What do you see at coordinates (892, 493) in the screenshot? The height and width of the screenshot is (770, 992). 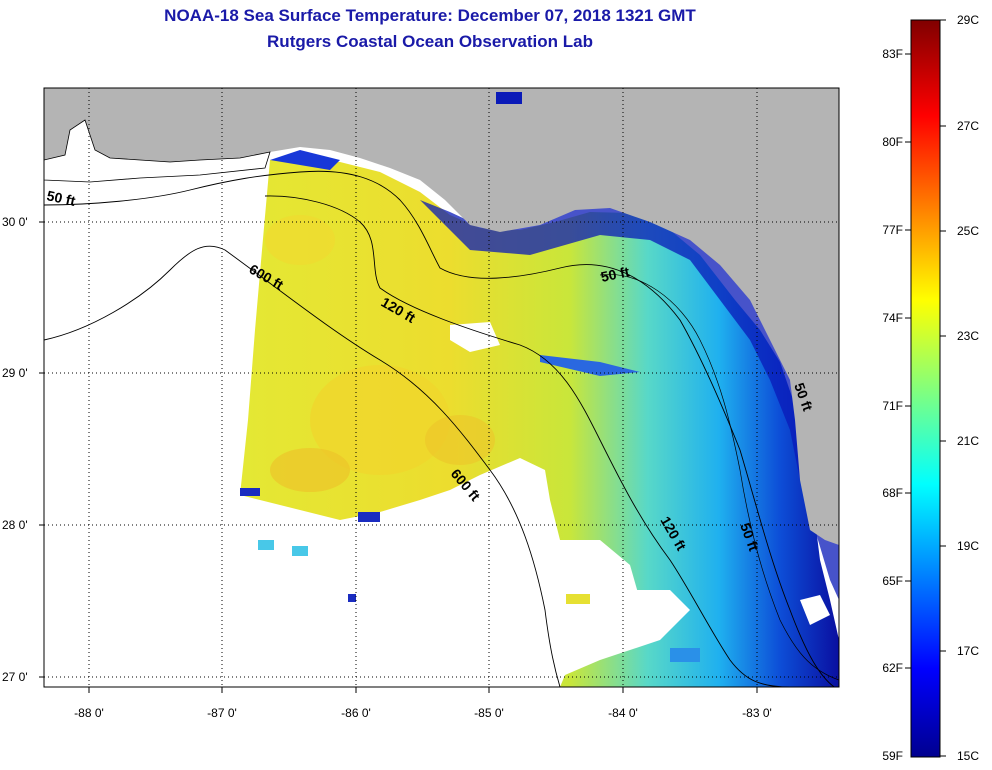 I see `colorbar-f-label: 68F` at bounding box center [892, 493].